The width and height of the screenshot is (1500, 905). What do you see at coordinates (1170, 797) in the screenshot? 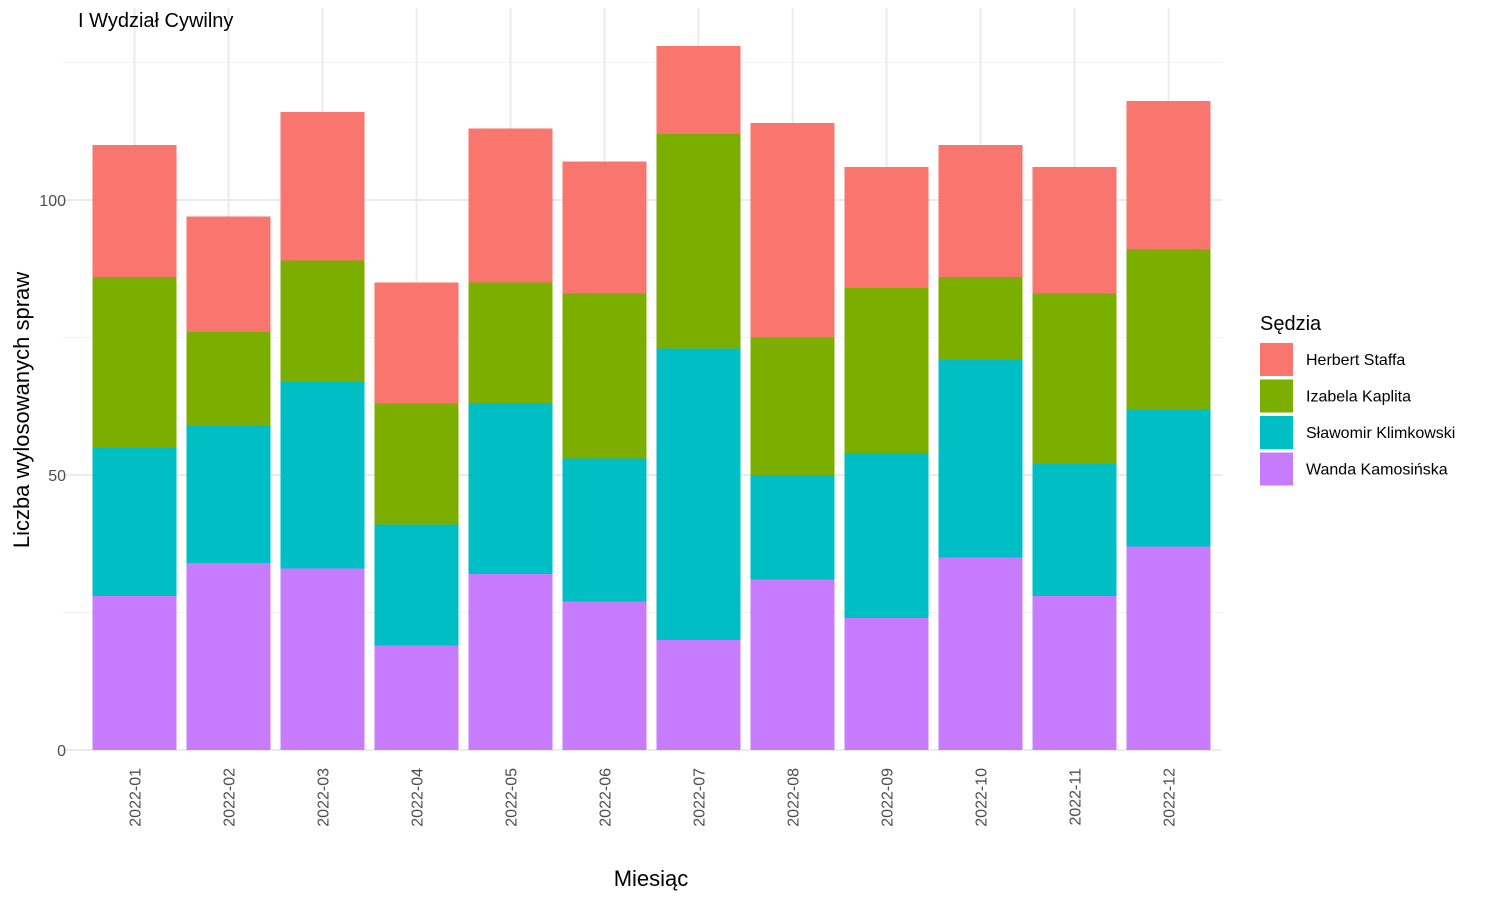
I see `x-tick-label: 2022-12` at bounding box center [1170, 797].